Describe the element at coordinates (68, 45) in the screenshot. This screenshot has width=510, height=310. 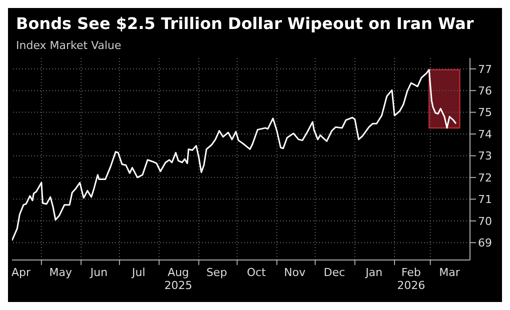
I see `chart-subtitle: Index Market Value` at that location.